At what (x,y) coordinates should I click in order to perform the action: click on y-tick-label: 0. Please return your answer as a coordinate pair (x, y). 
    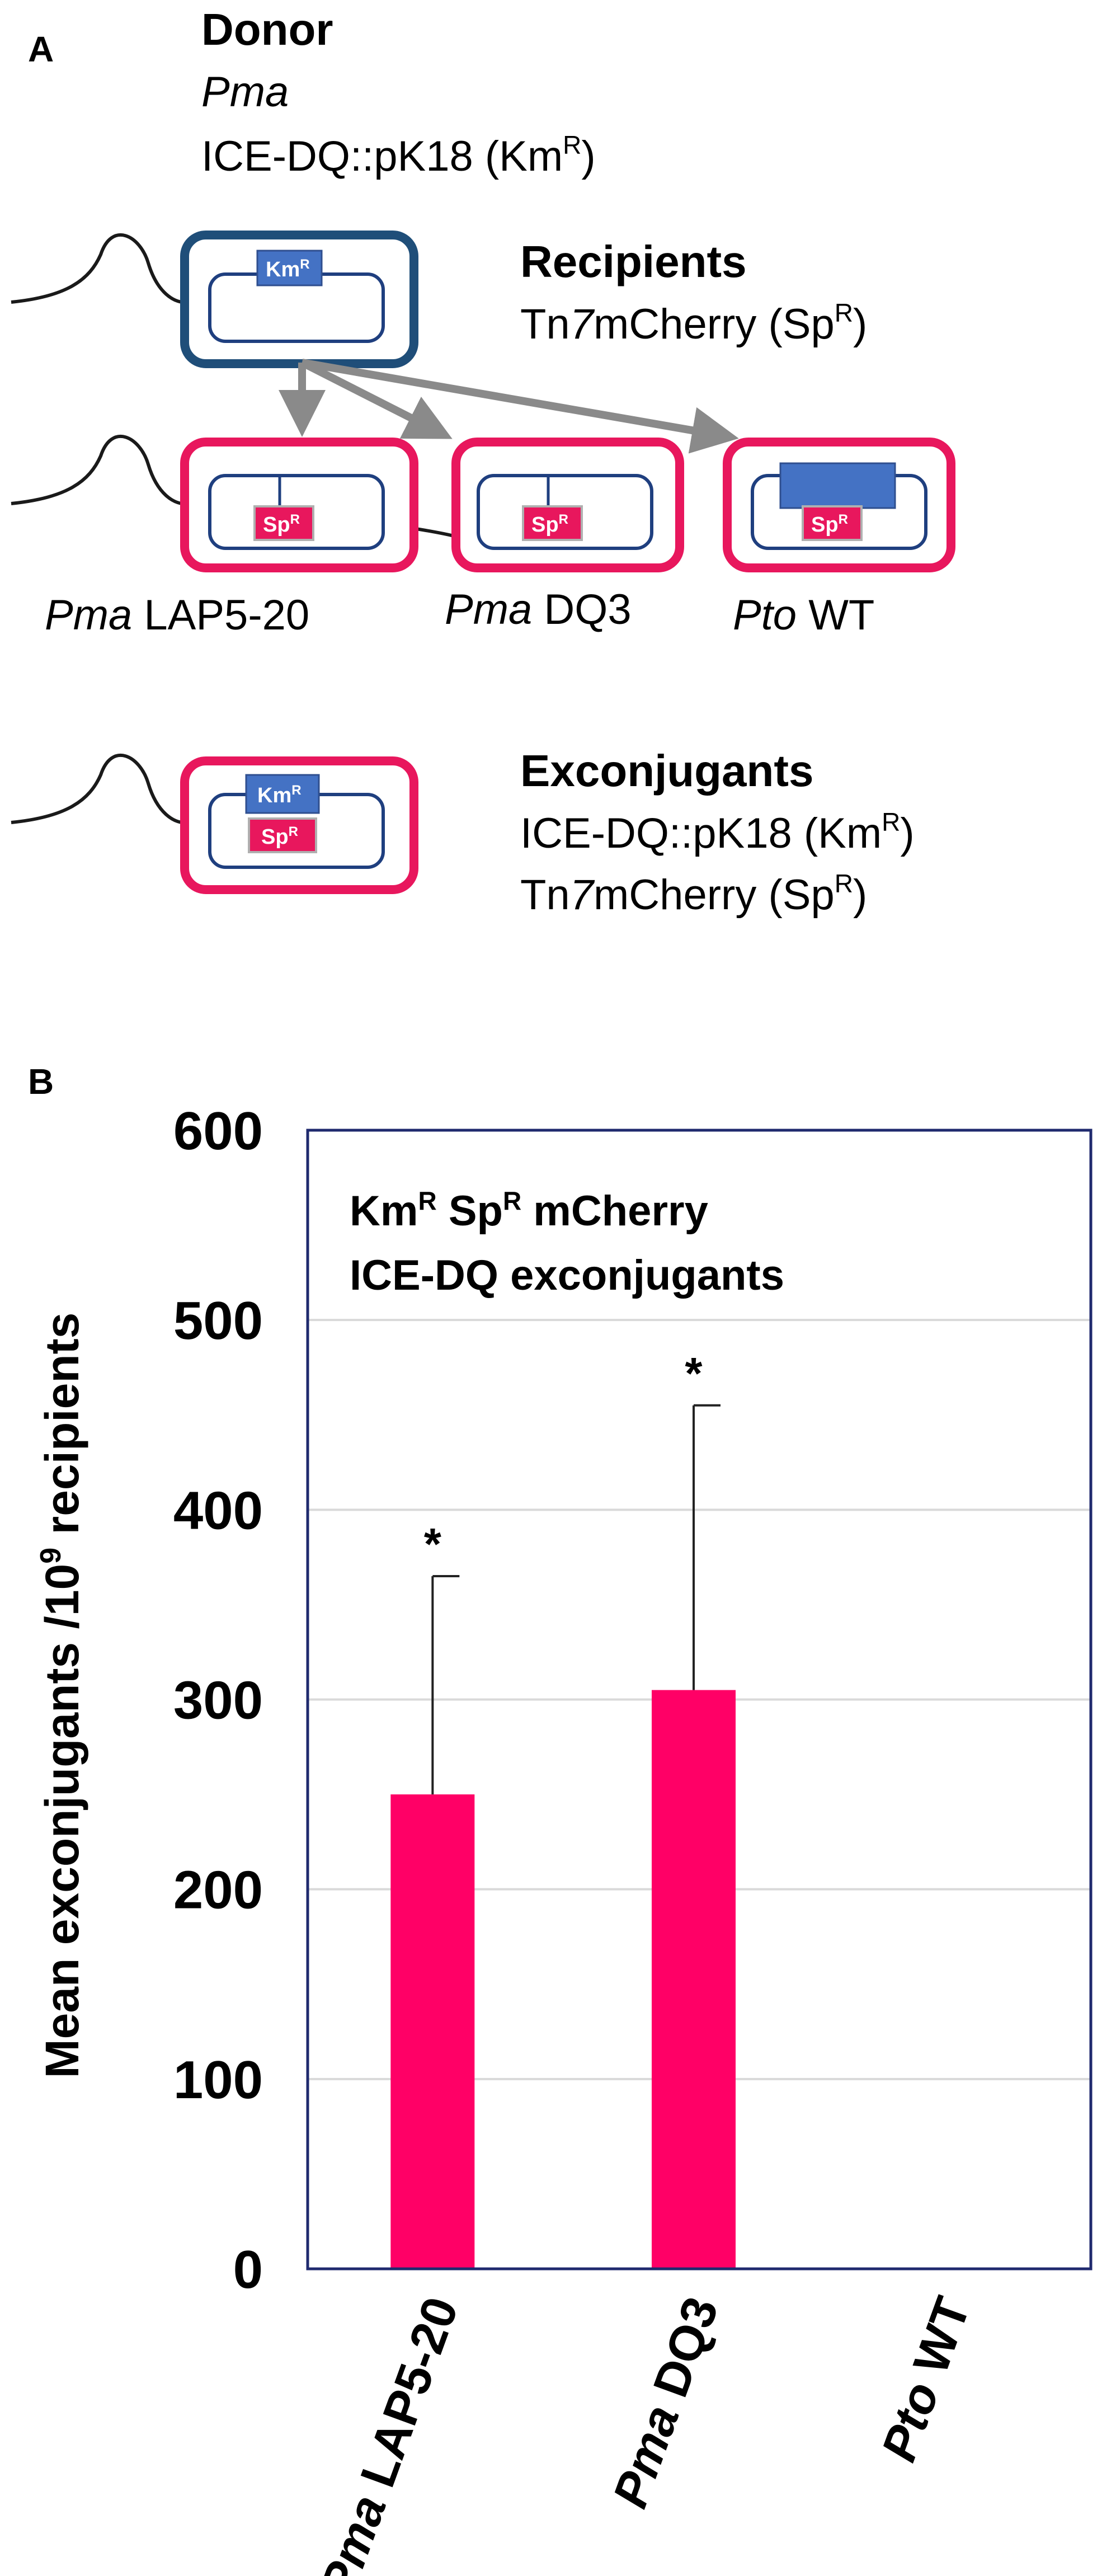
    Looking at the image, I should click on (248, 2270).